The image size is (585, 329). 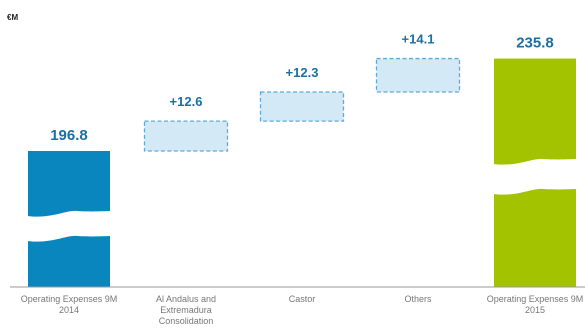 What do you see at coordinates (418, 299) in the screenshot?
I see `category-label: Others` at bounding box center [418, 299].